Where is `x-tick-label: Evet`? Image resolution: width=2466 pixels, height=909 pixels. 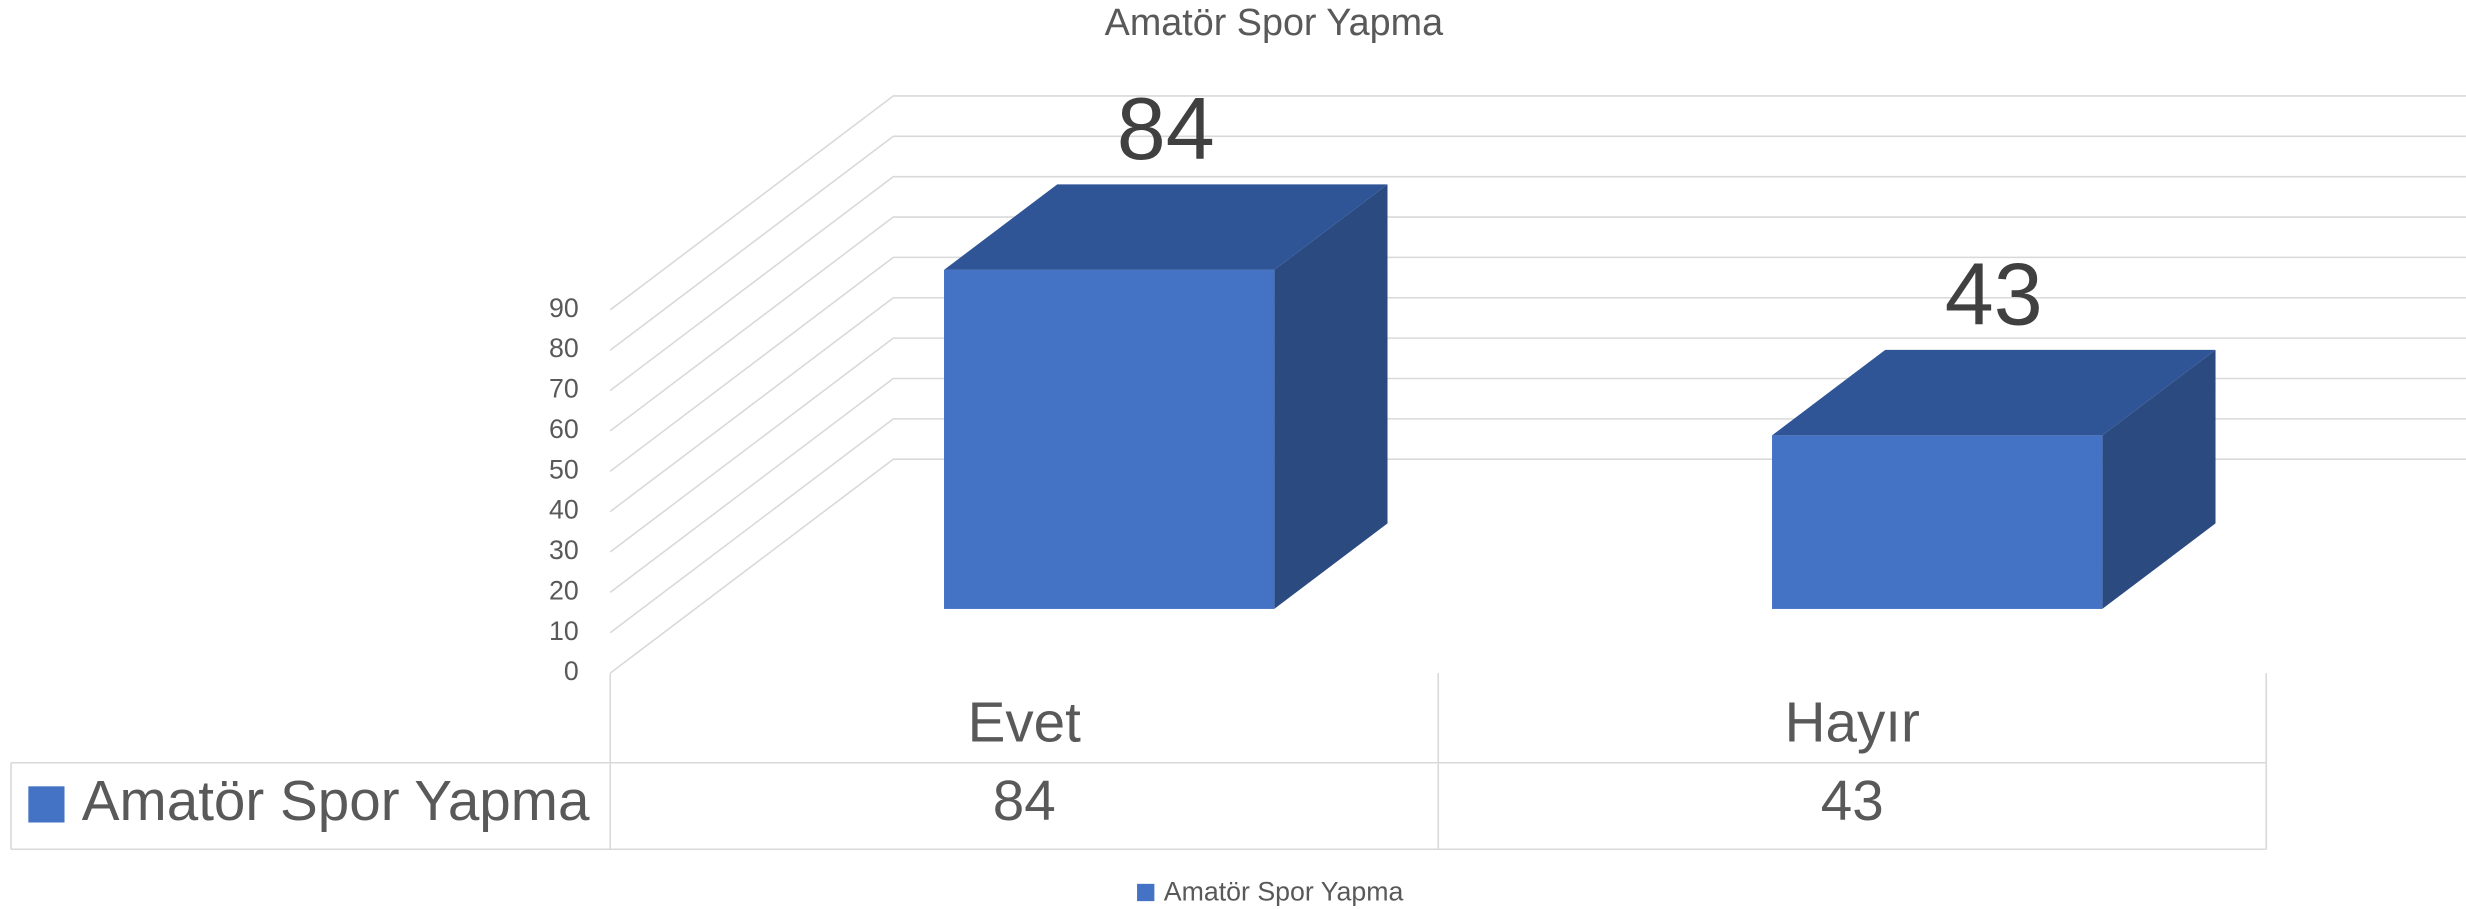 x-tick-label: Evet is located at coordinates (1025, 722).